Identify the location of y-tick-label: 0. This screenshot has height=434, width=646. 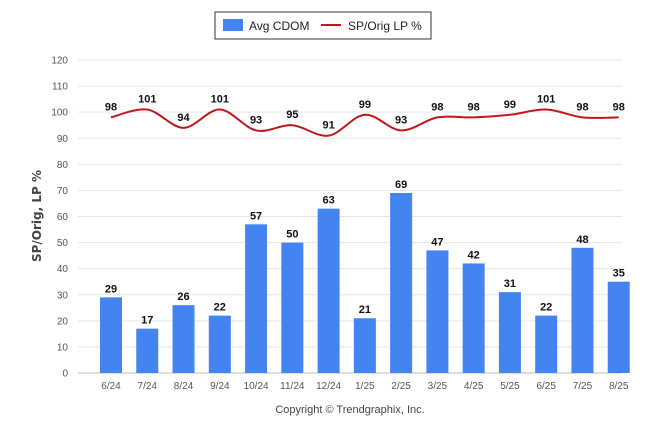
(65, 374).